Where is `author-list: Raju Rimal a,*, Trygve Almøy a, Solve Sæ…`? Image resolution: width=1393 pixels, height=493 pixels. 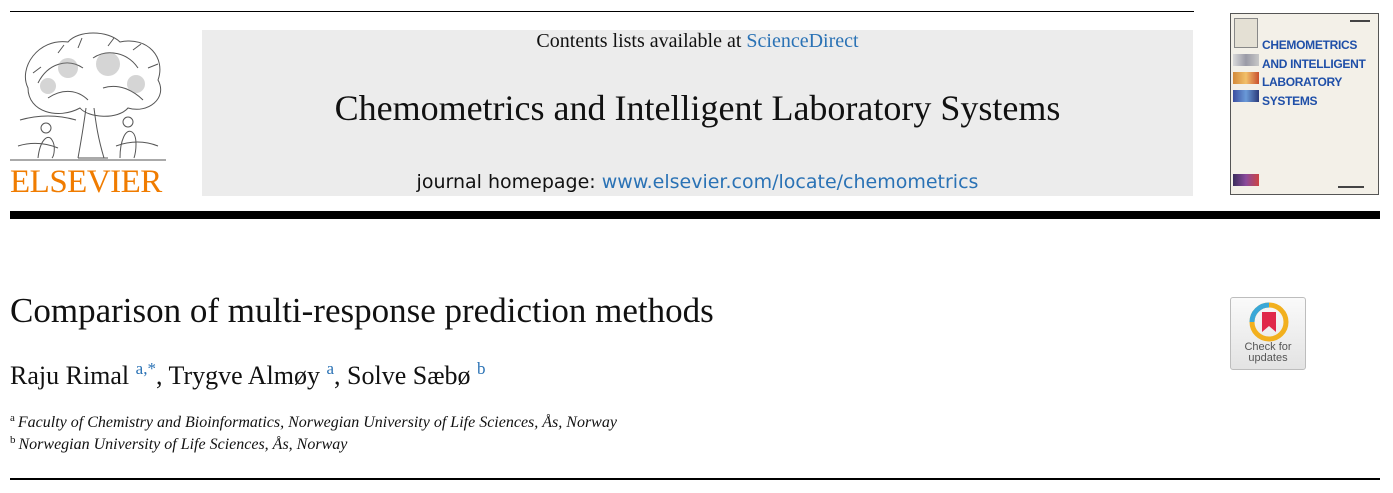
author-list: Raju Rimal a,*, Trygve Almøy a, Solve Sæ… is located at coordinates (248, 376).